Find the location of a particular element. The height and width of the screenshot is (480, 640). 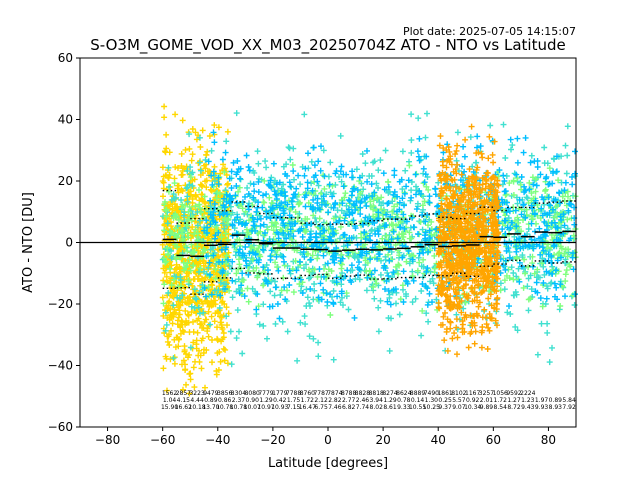

y-tick-label: −40 is located at coordinates (60, 366).